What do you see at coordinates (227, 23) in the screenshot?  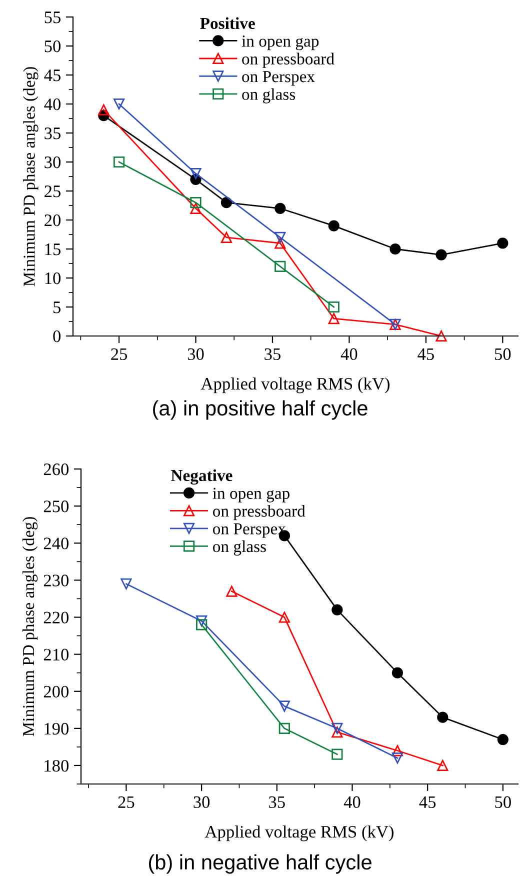 I see `legend-title: Positive` at bounding box center [227, 23].